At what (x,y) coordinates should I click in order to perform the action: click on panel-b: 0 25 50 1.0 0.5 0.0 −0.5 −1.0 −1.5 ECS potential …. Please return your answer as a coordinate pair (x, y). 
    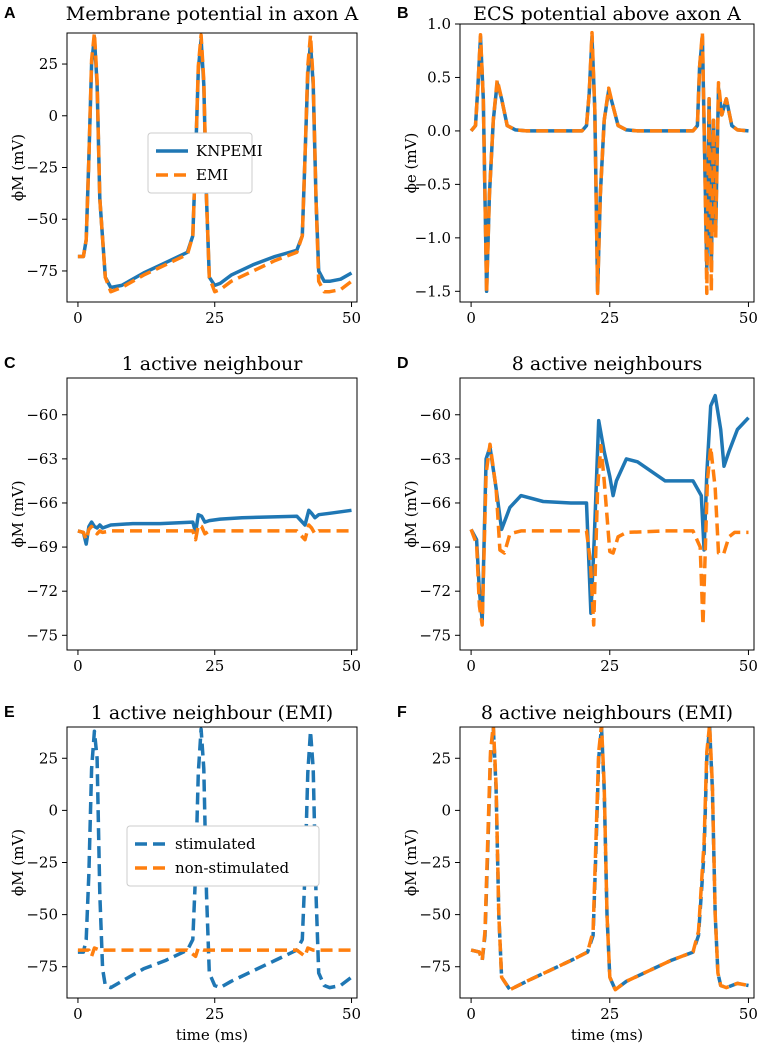
    Looking at the image, I should click on (577, 165).